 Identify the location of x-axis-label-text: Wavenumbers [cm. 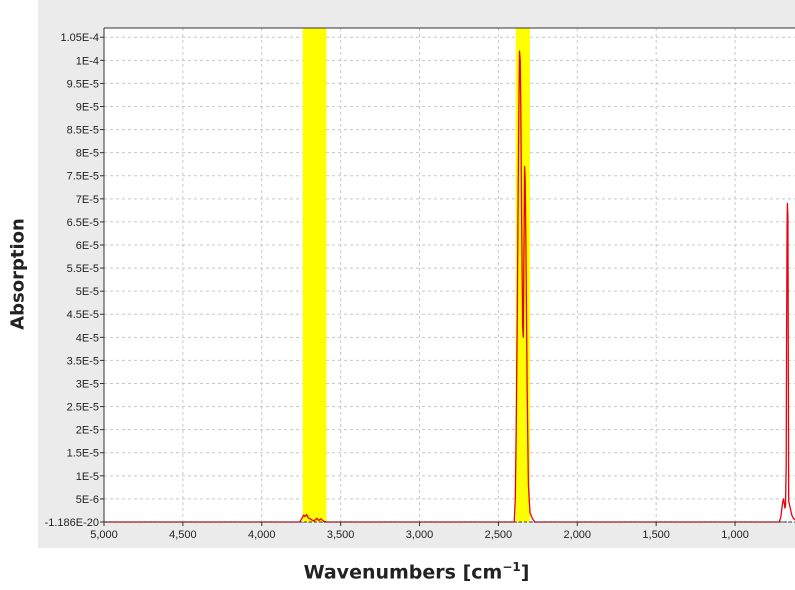
(403, 572).